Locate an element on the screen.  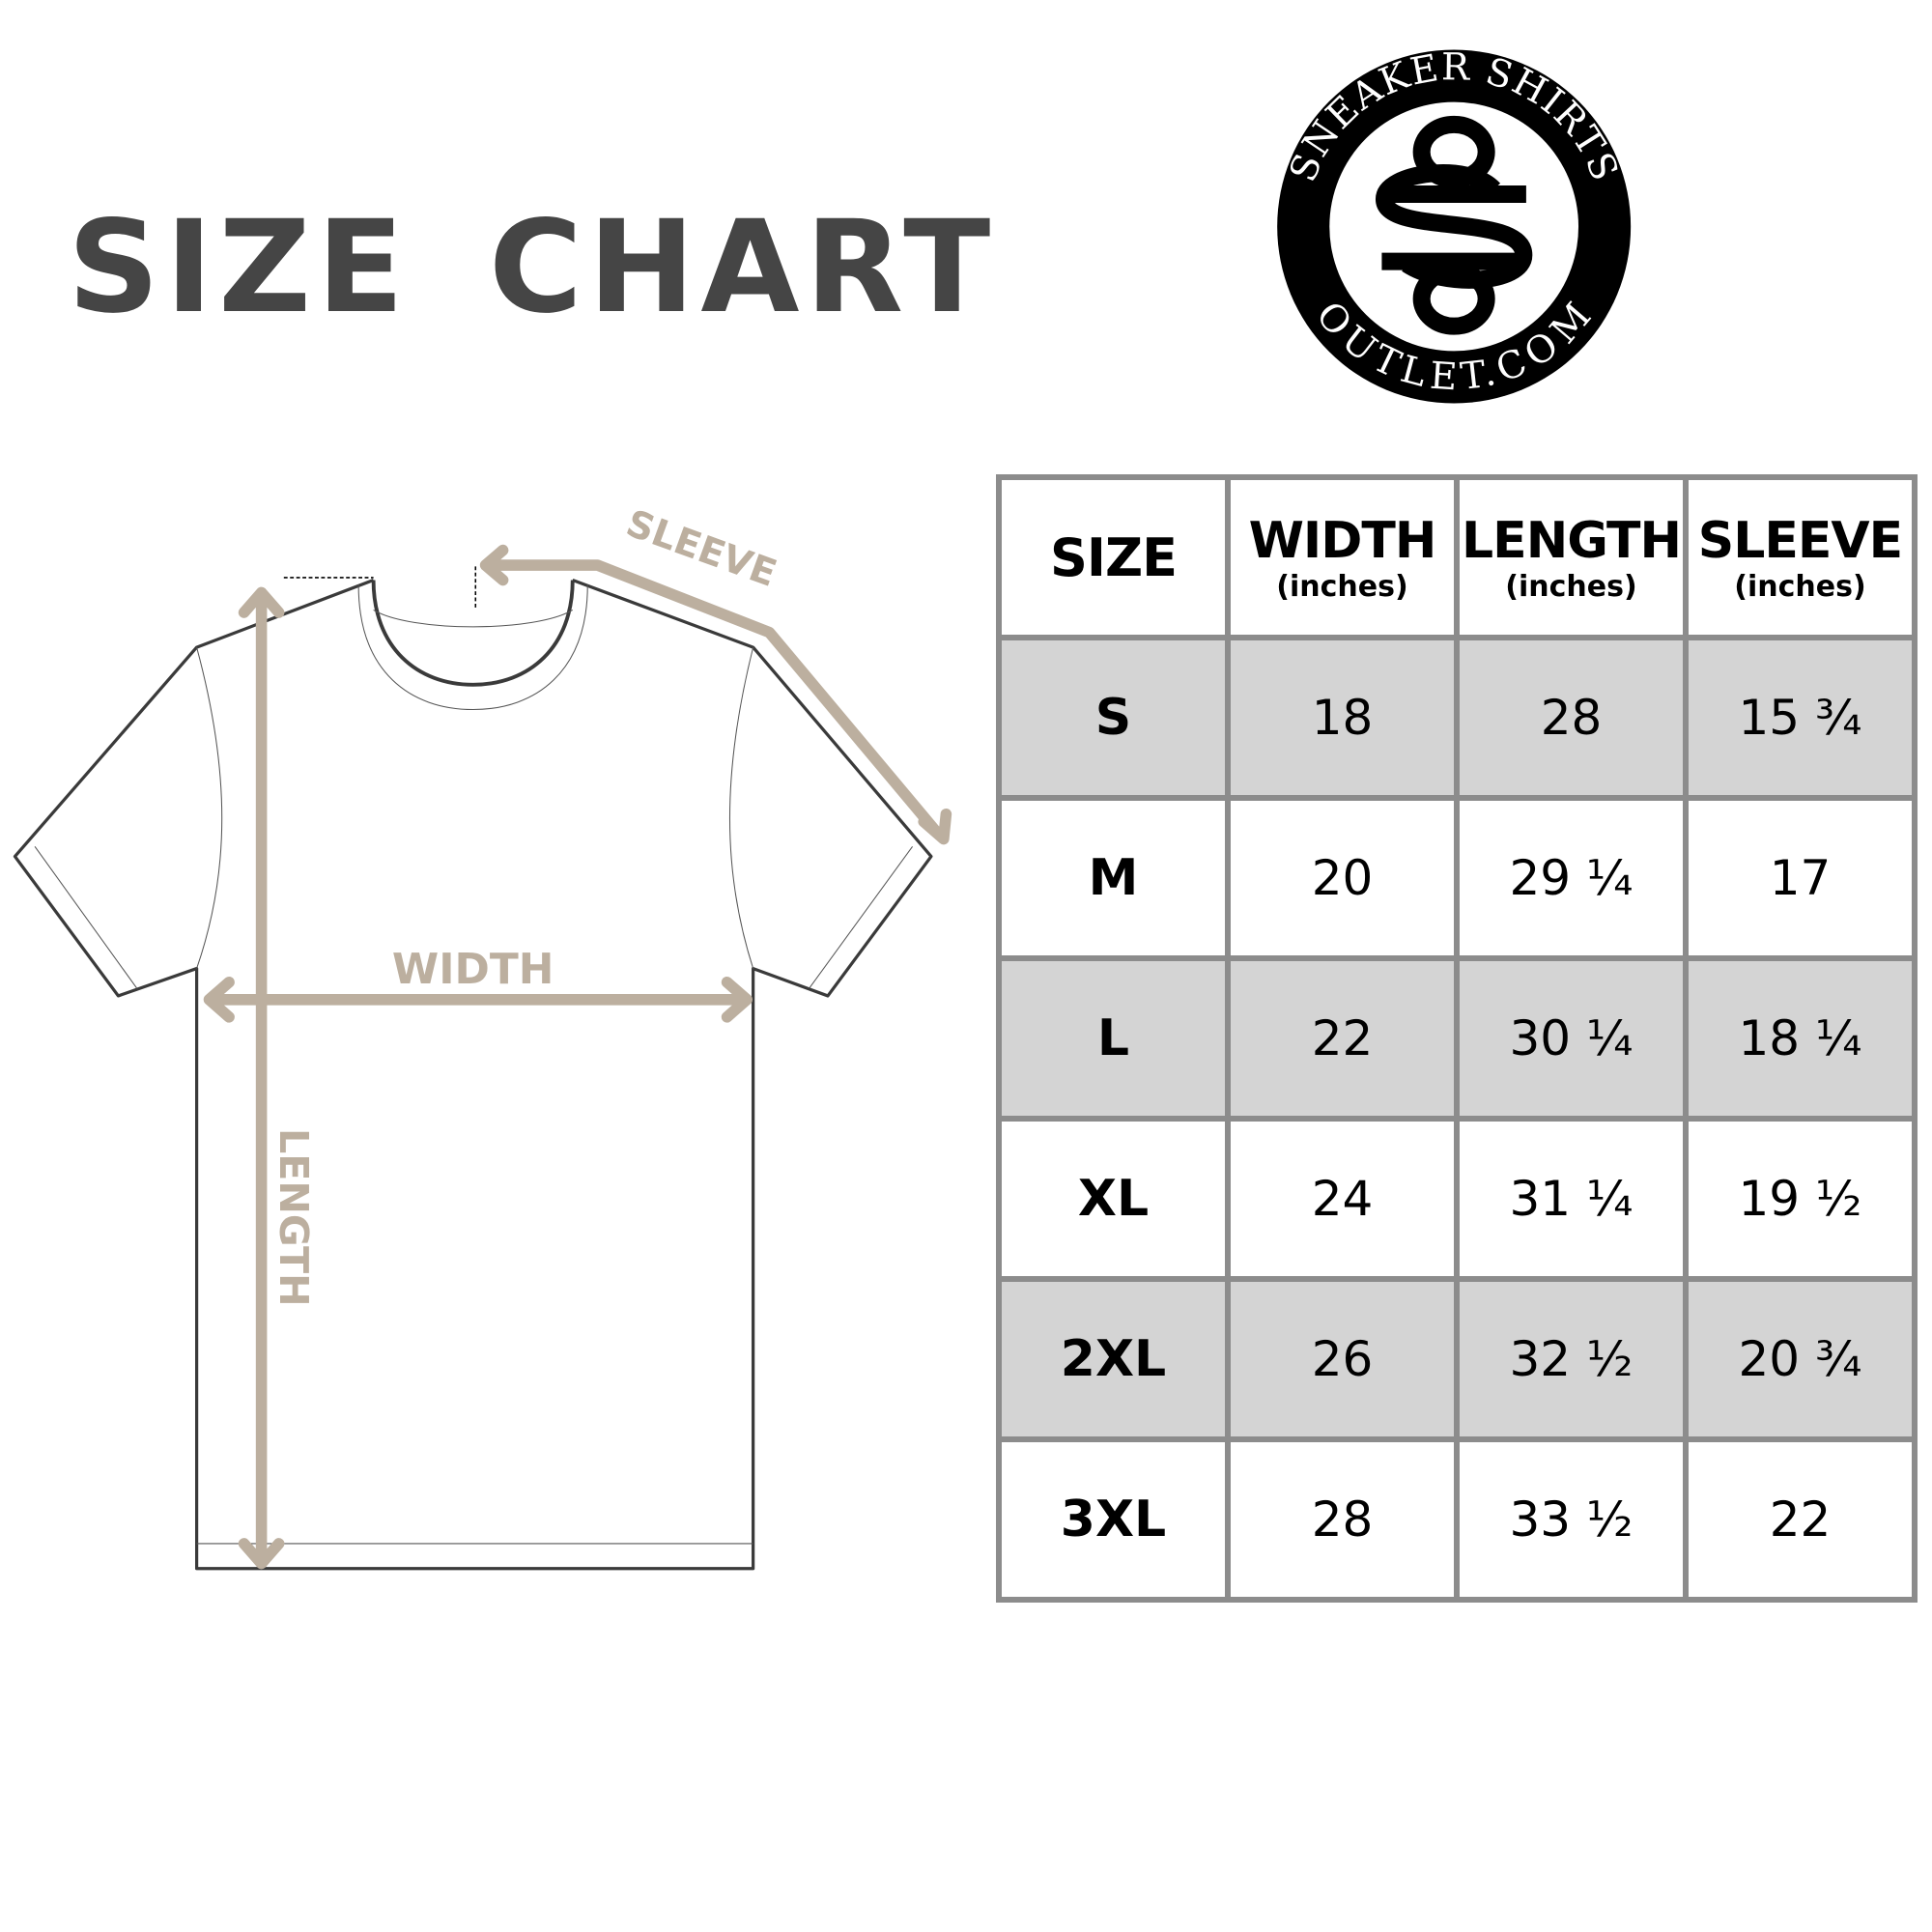
cell-size: XL is located at coordinates (1113, 1199).